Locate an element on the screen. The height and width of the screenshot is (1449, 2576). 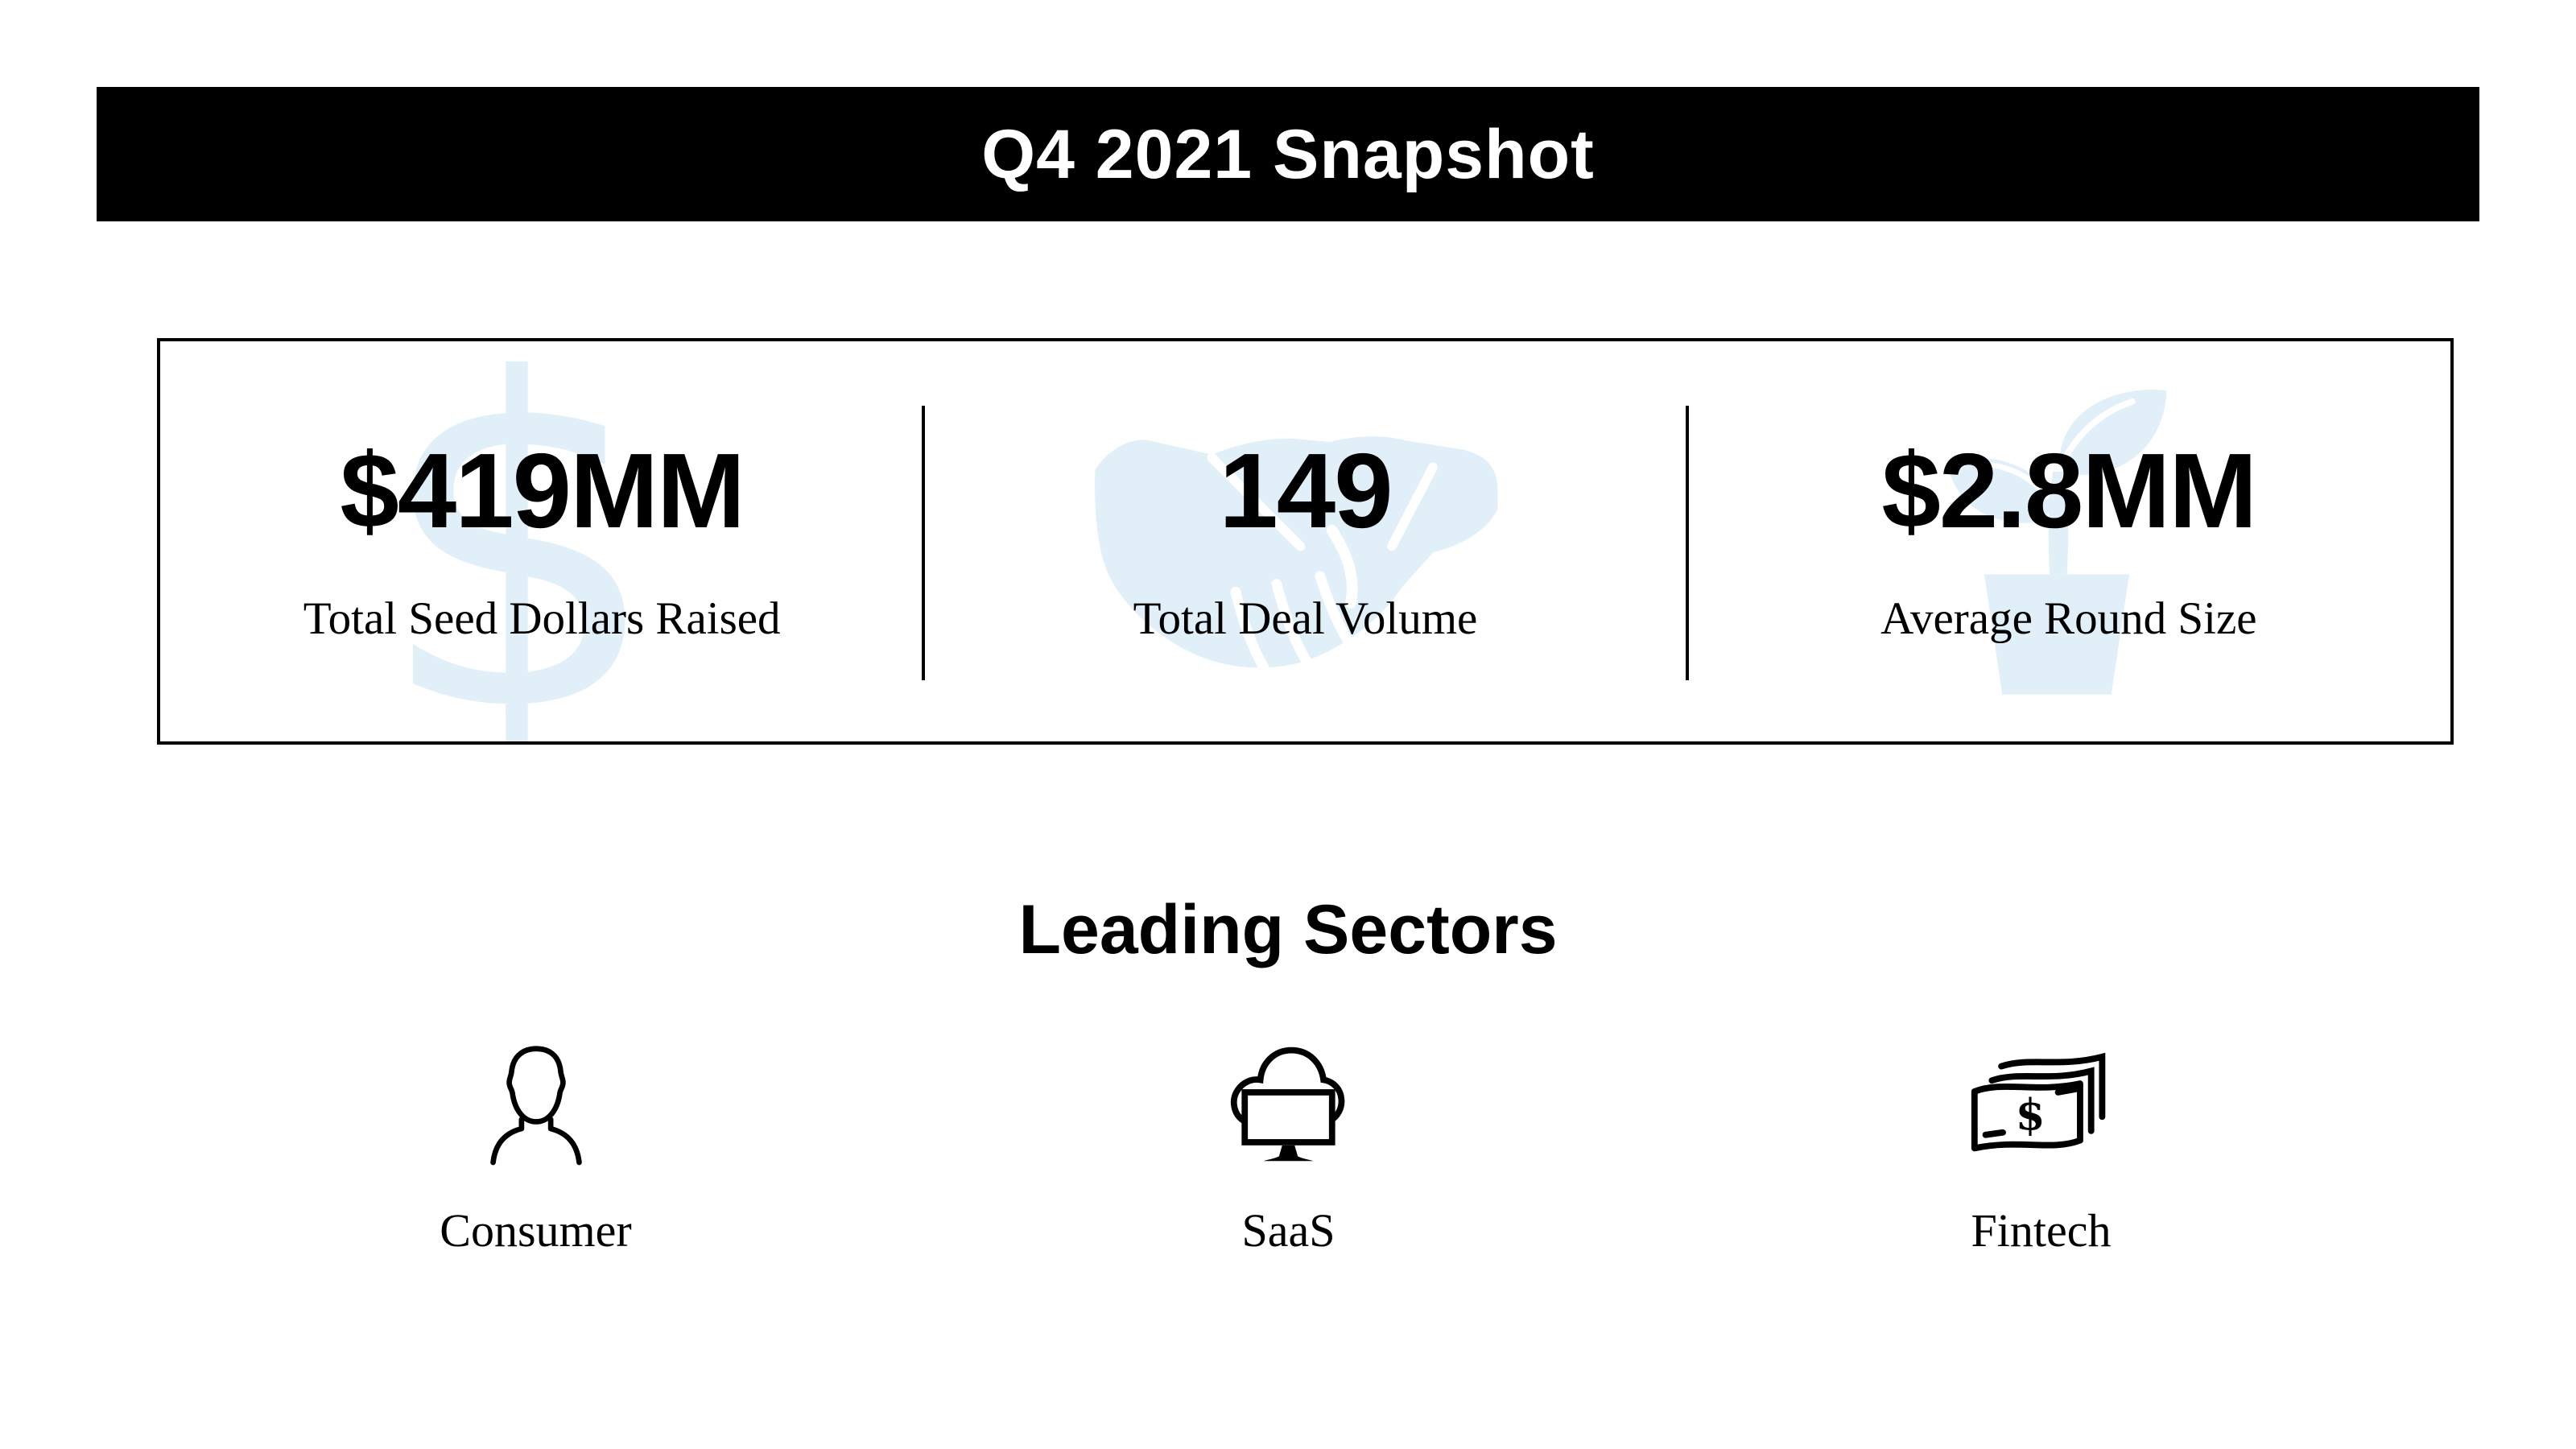
page-title: Q4 2021 Snapshot is located at coordinates (1288, 154).